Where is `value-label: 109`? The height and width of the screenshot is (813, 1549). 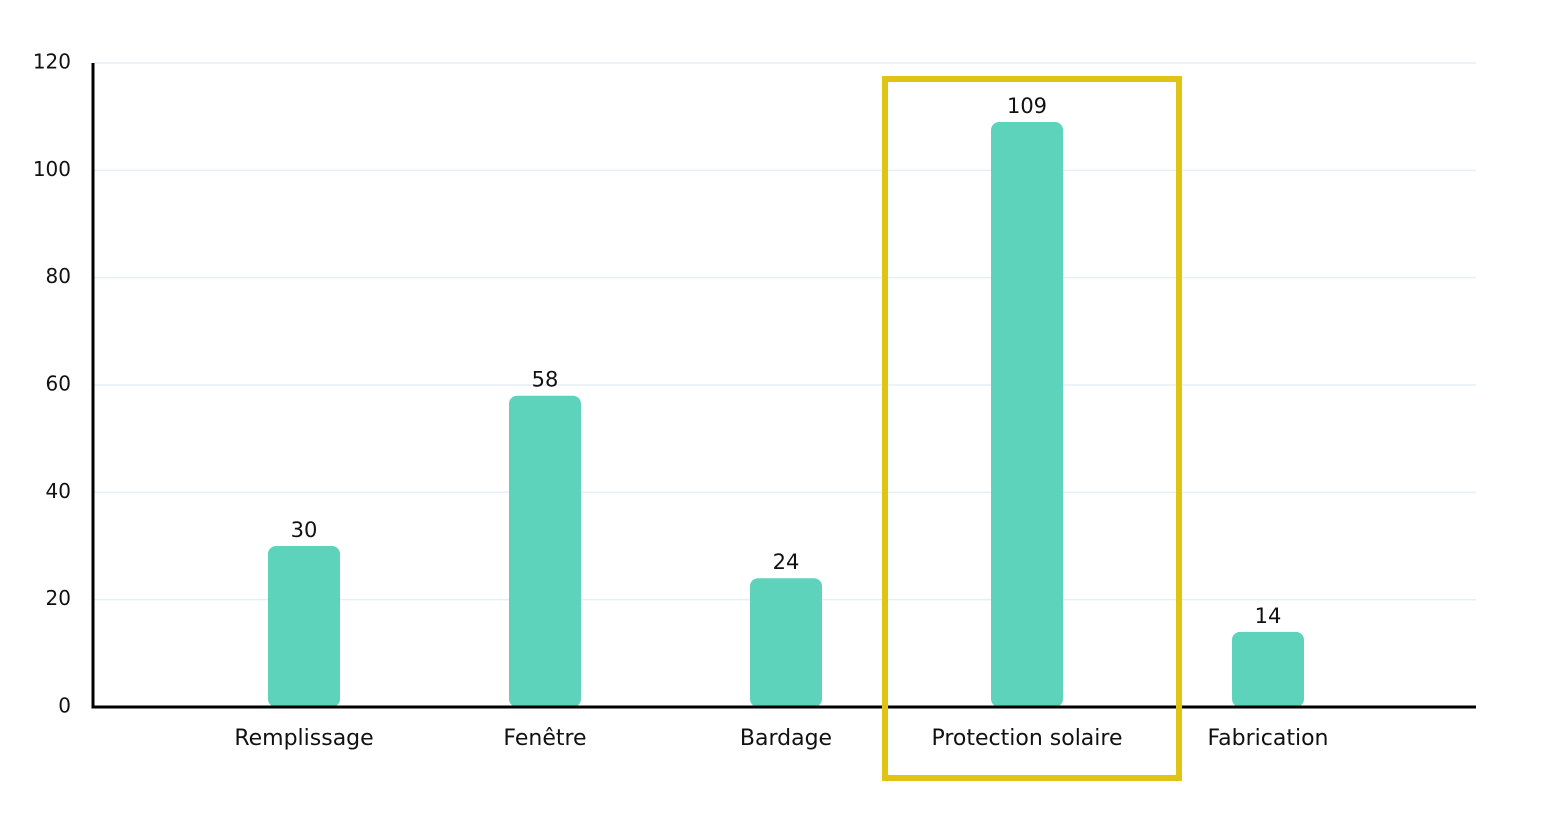 value-label: 109 is located at coordinates (1027, 106).